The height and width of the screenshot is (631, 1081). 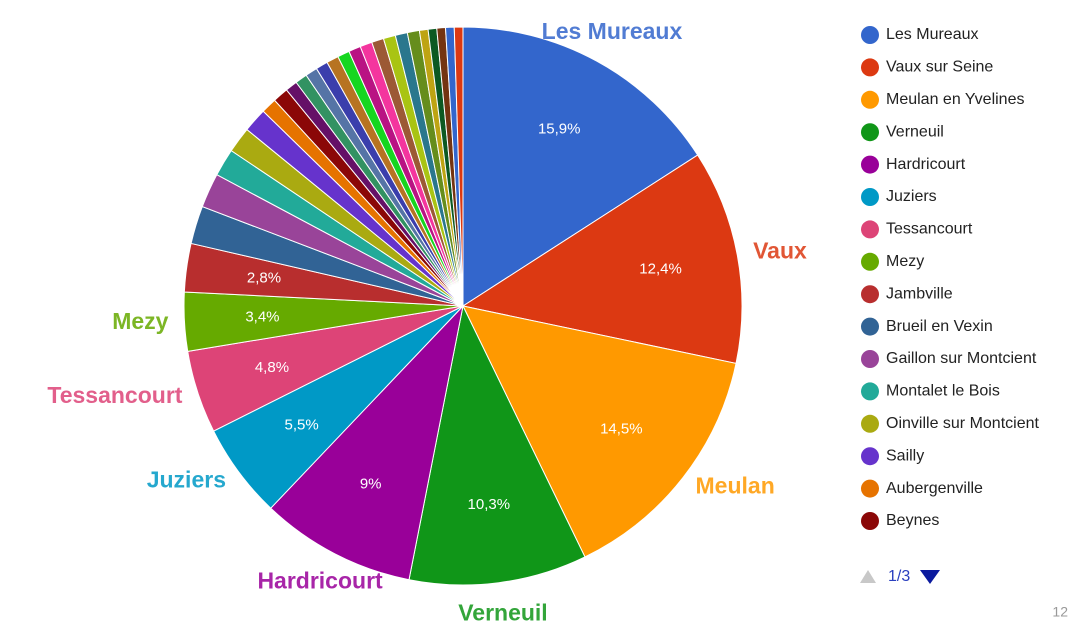 What do you see at coordinates (943, 391) in the screenshot?
I see `legend-label: Montalet le Bois` at bounding box center [943, 391].